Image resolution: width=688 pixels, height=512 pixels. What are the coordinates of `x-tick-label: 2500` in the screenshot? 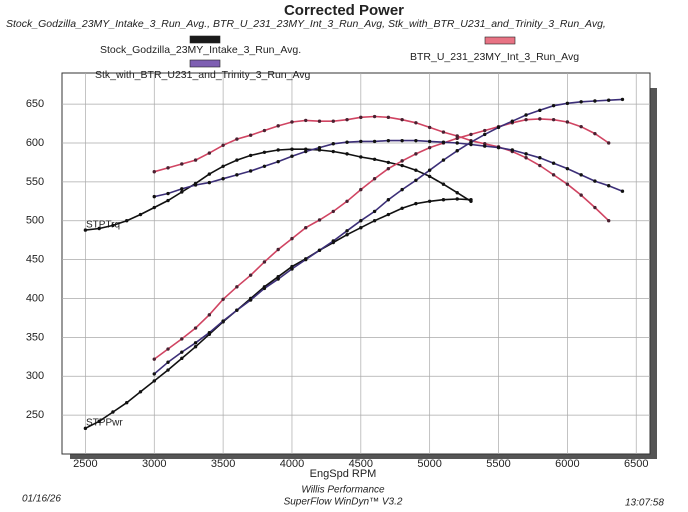 It's located at (85, 464).